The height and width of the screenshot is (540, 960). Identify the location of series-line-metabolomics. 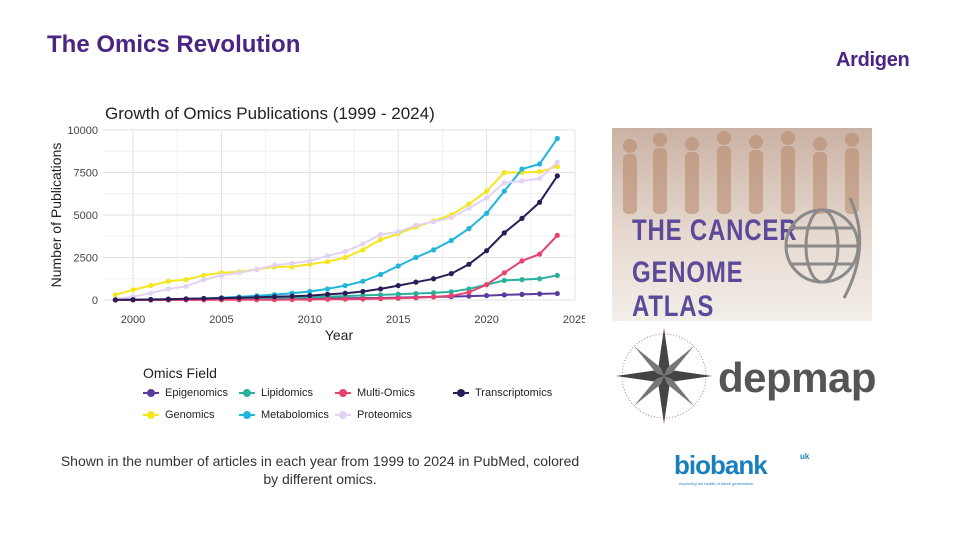
(337, 219).